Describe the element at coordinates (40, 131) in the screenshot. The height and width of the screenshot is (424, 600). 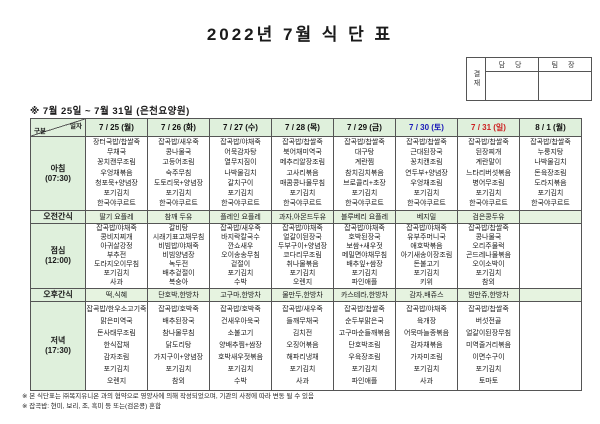
I see `corner-label-category: 구분` at that location.